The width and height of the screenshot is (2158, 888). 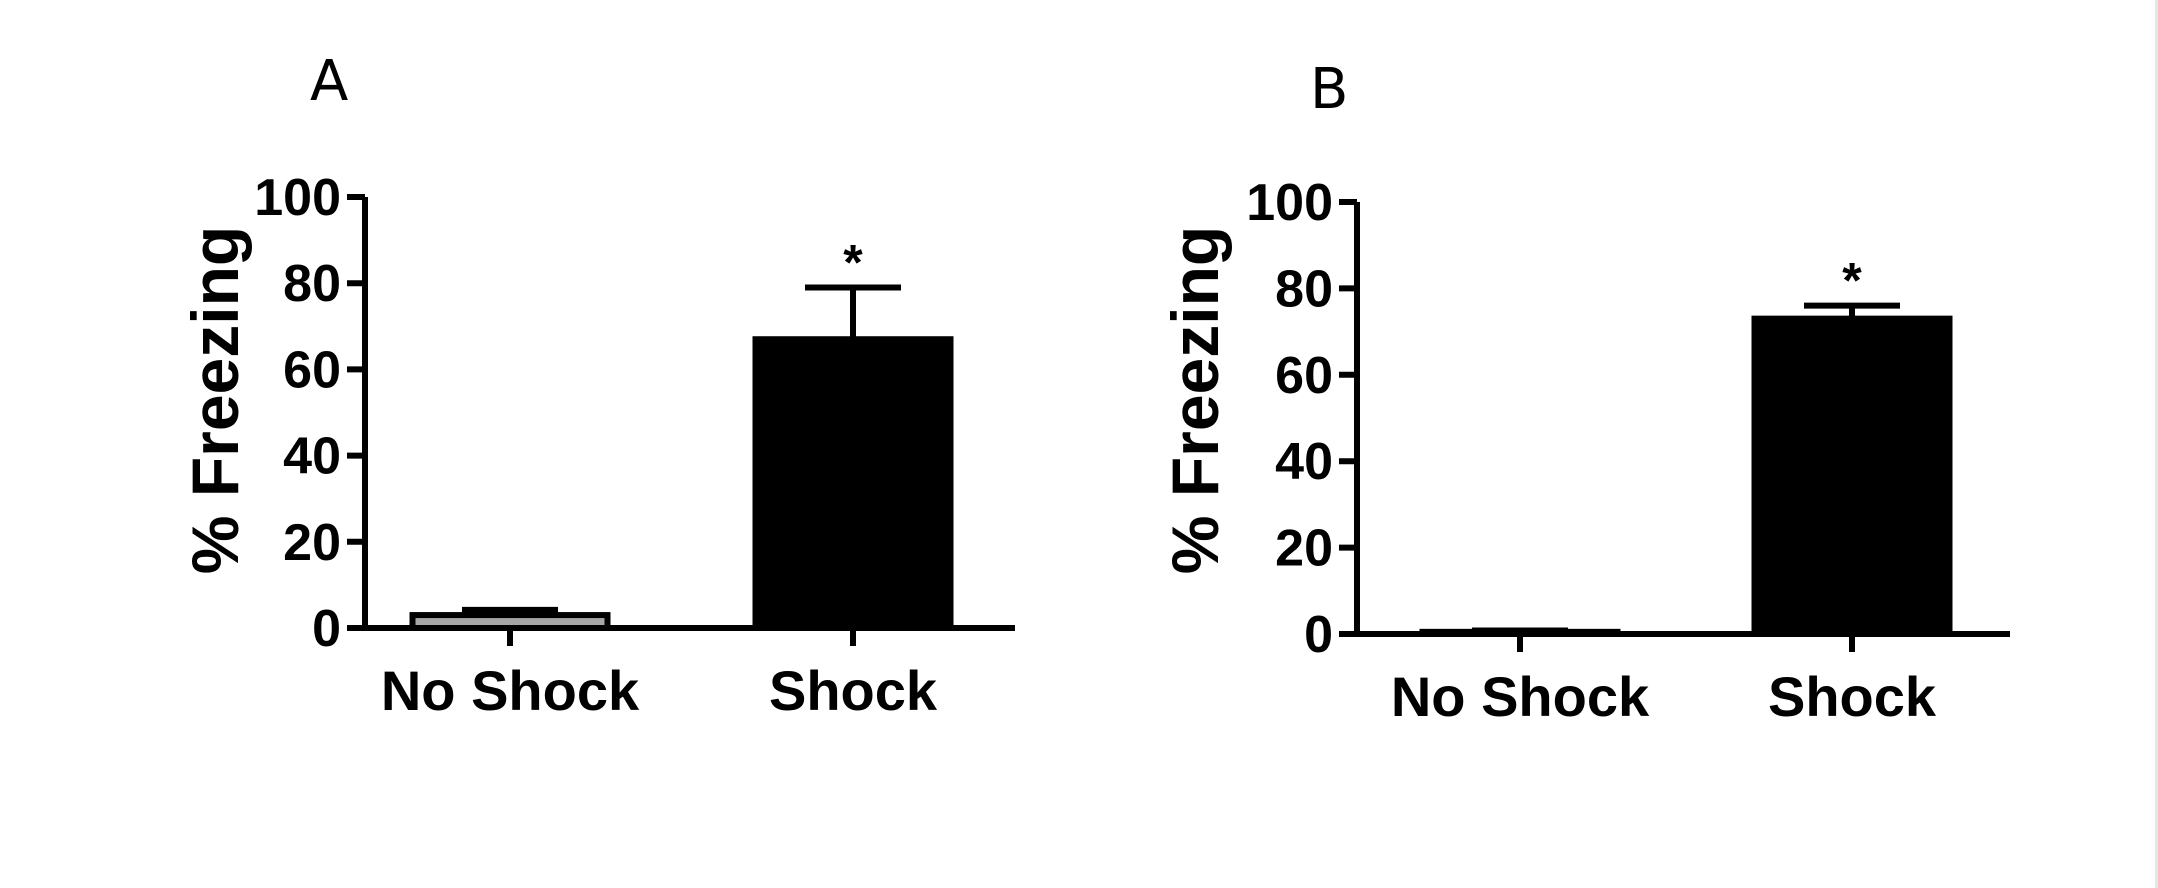 I want to click on page-edge-divider, so click(x=2156, y=444).